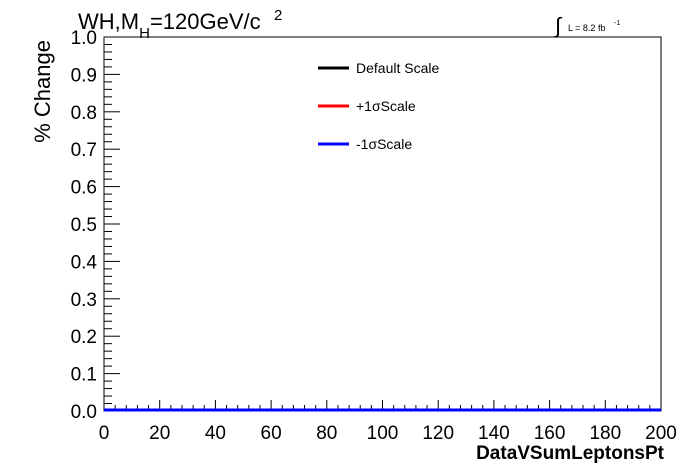 This screenshot has height=472, width=696. What do you see at coordinates (215, 433) in the screenshot?
I see `x-tick-label: 40` at bounding box center [215, 433].